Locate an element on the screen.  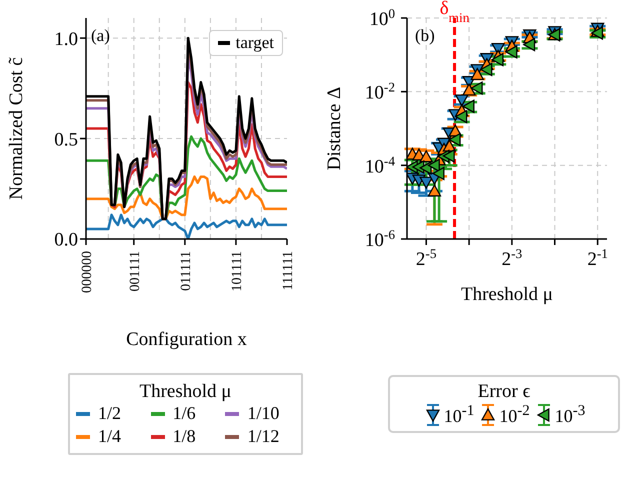
y-axis-title: Distance Δ is located at coordinates (334, 128).